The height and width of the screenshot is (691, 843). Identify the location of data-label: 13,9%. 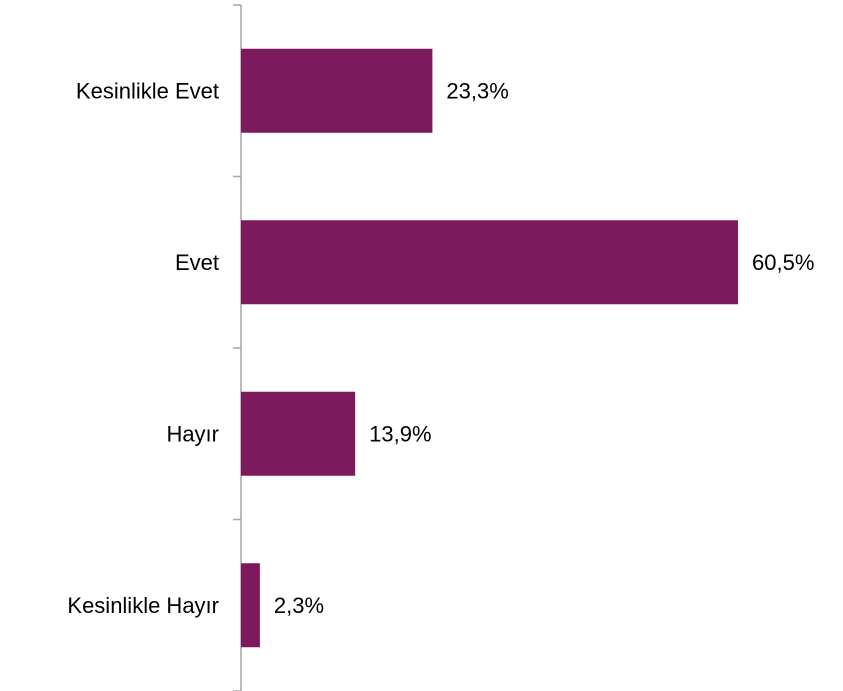
(400, 433).